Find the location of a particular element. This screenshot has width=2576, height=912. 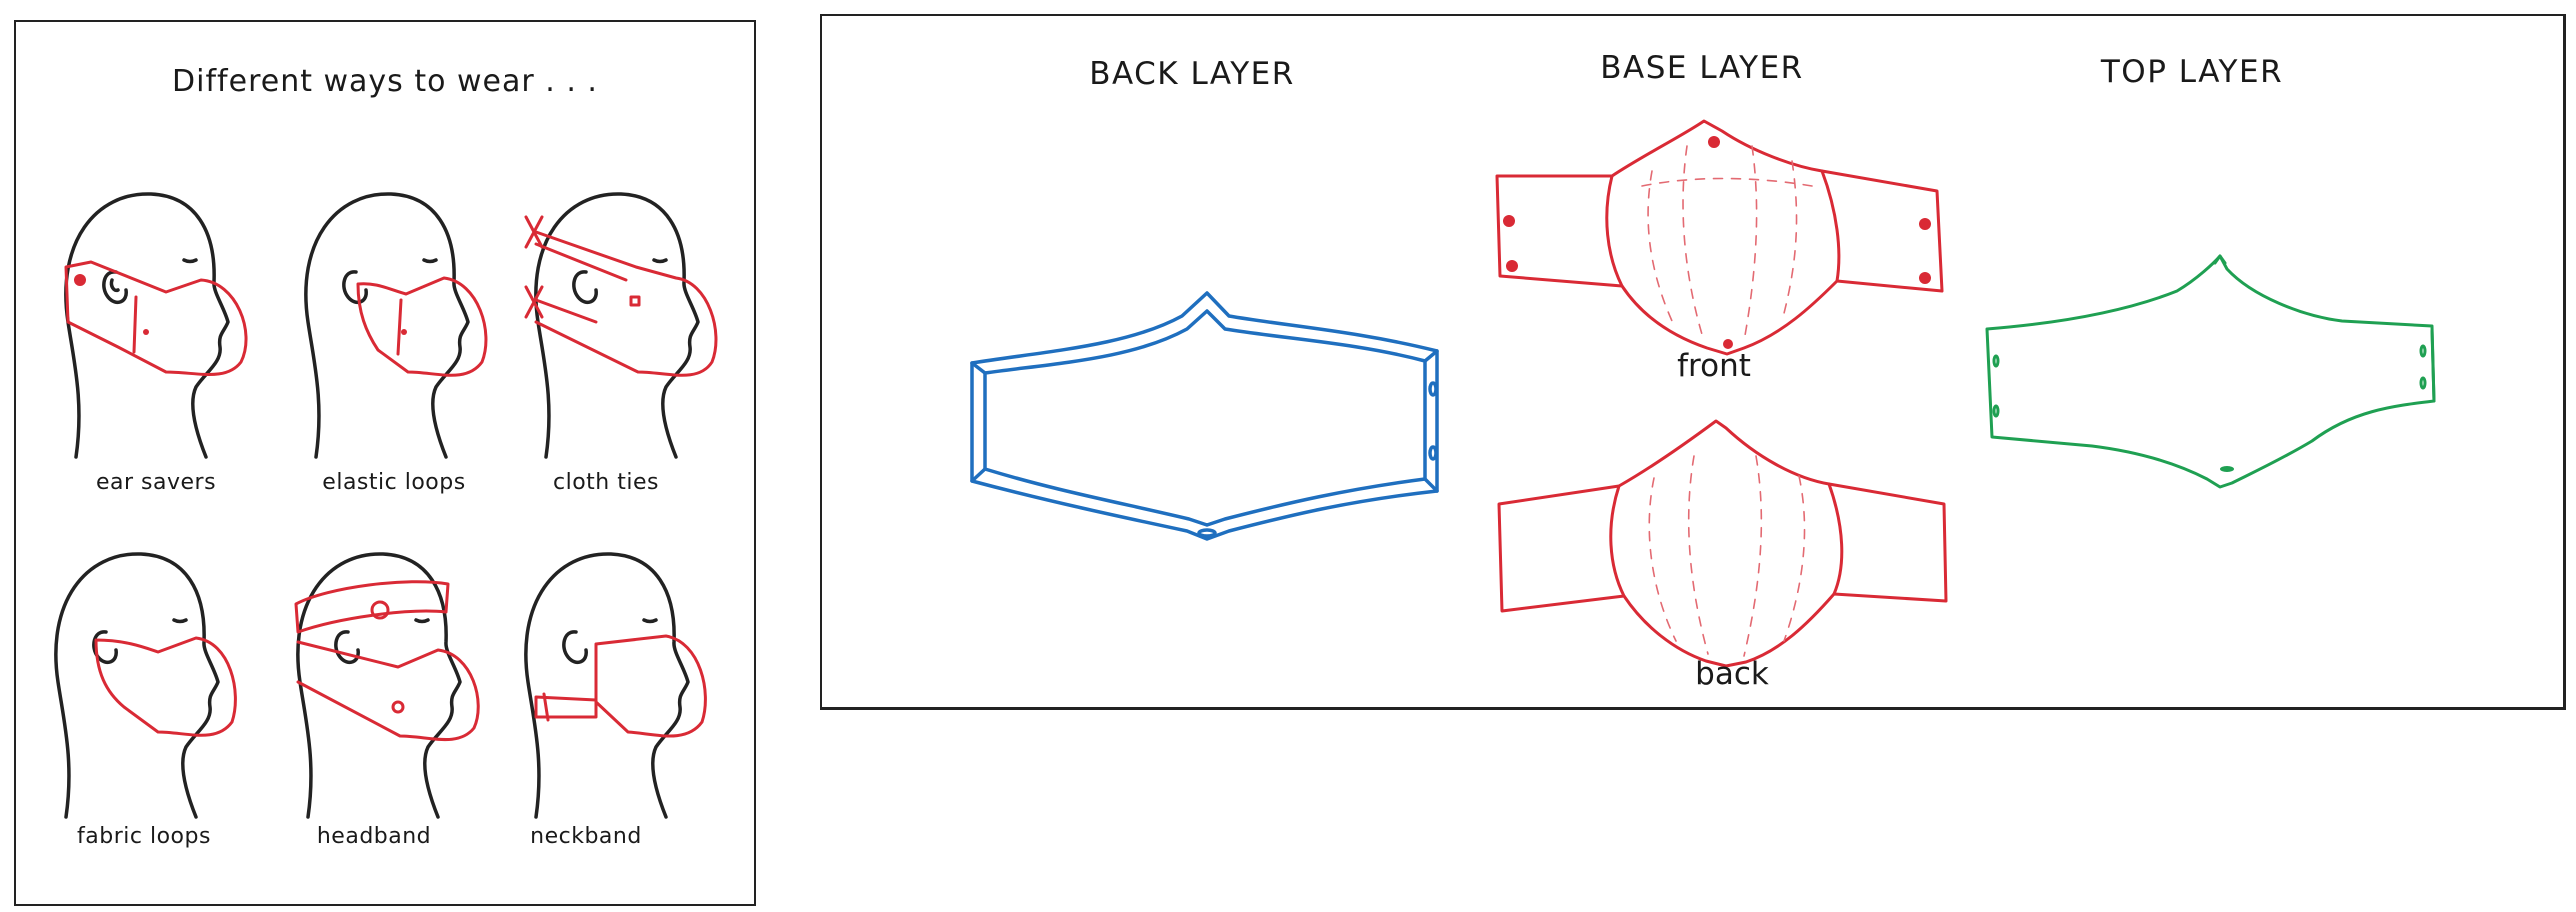

base-front-label: front is located at coordinates (1714, 366).